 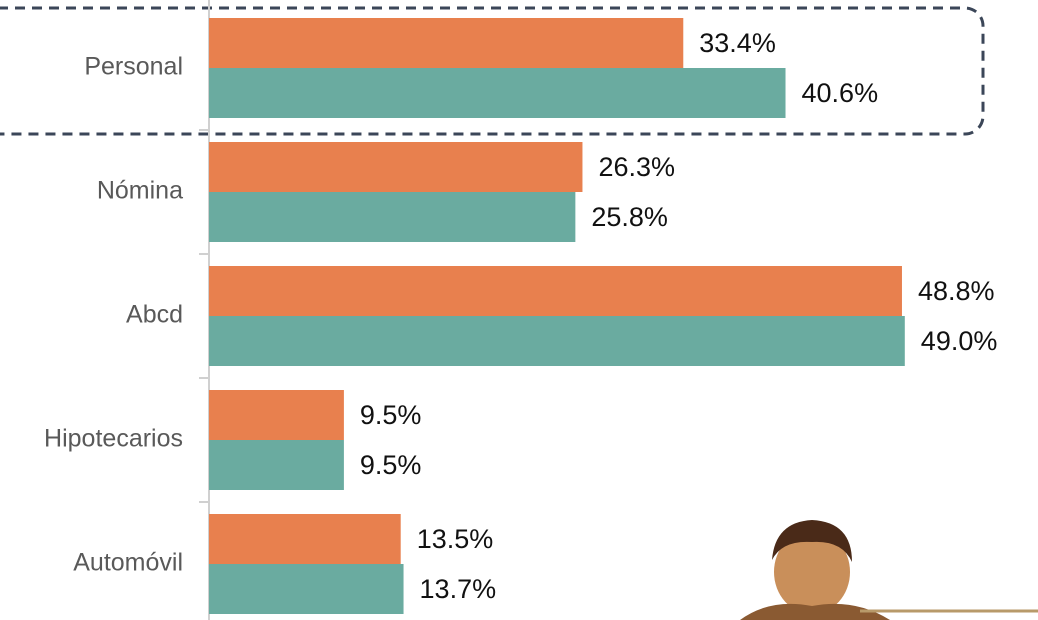 What do you see at coordinates (154, 315) in the screenshot?
I see `category-label: Abcd` at bounding box center [154, 315].